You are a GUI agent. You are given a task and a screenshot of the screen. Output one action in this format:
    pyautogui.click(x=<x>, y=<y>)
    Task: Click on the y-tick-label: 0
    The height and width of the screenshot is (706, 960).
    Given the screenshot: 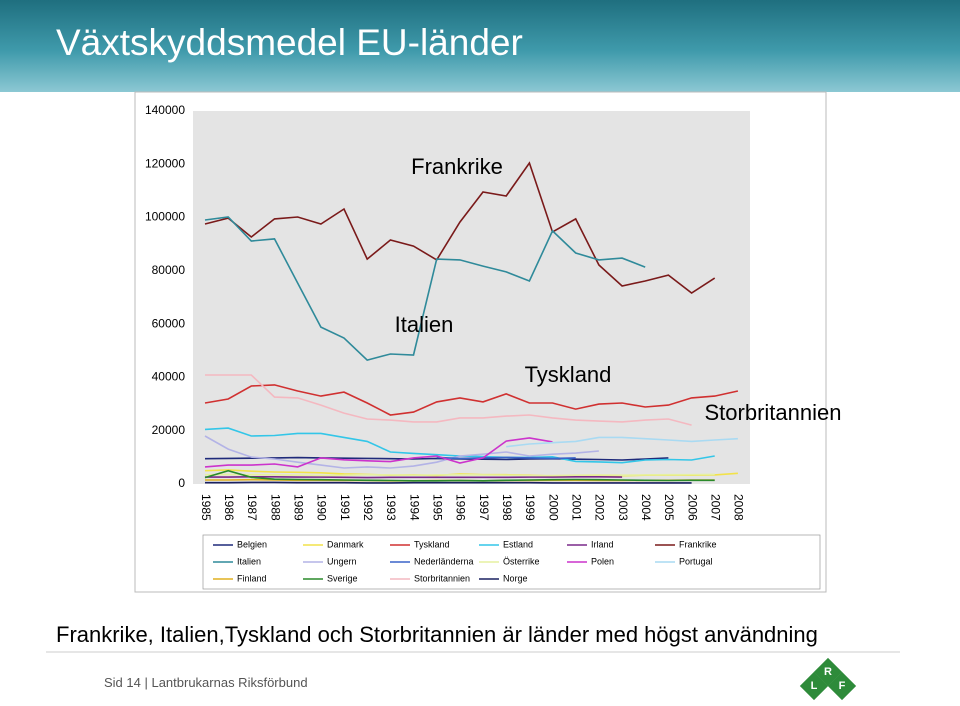 What is the action you would take?
    pyautogui.click(x=181, y=483)
    